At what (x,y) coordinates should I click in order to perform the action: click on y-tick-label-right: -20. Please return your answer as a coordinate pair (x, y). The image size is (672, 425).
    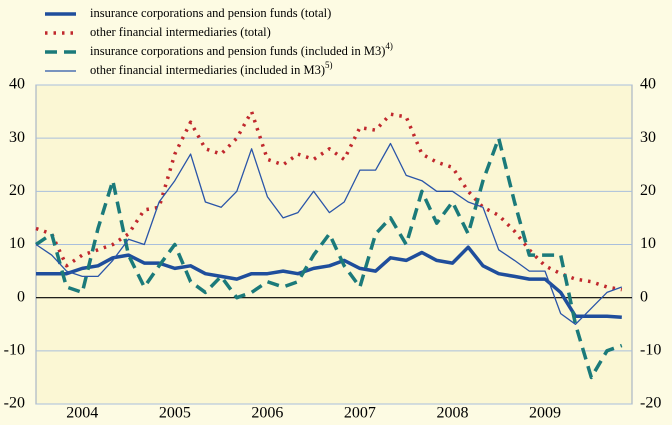
    Looking at the image, I should click on (650, 403).